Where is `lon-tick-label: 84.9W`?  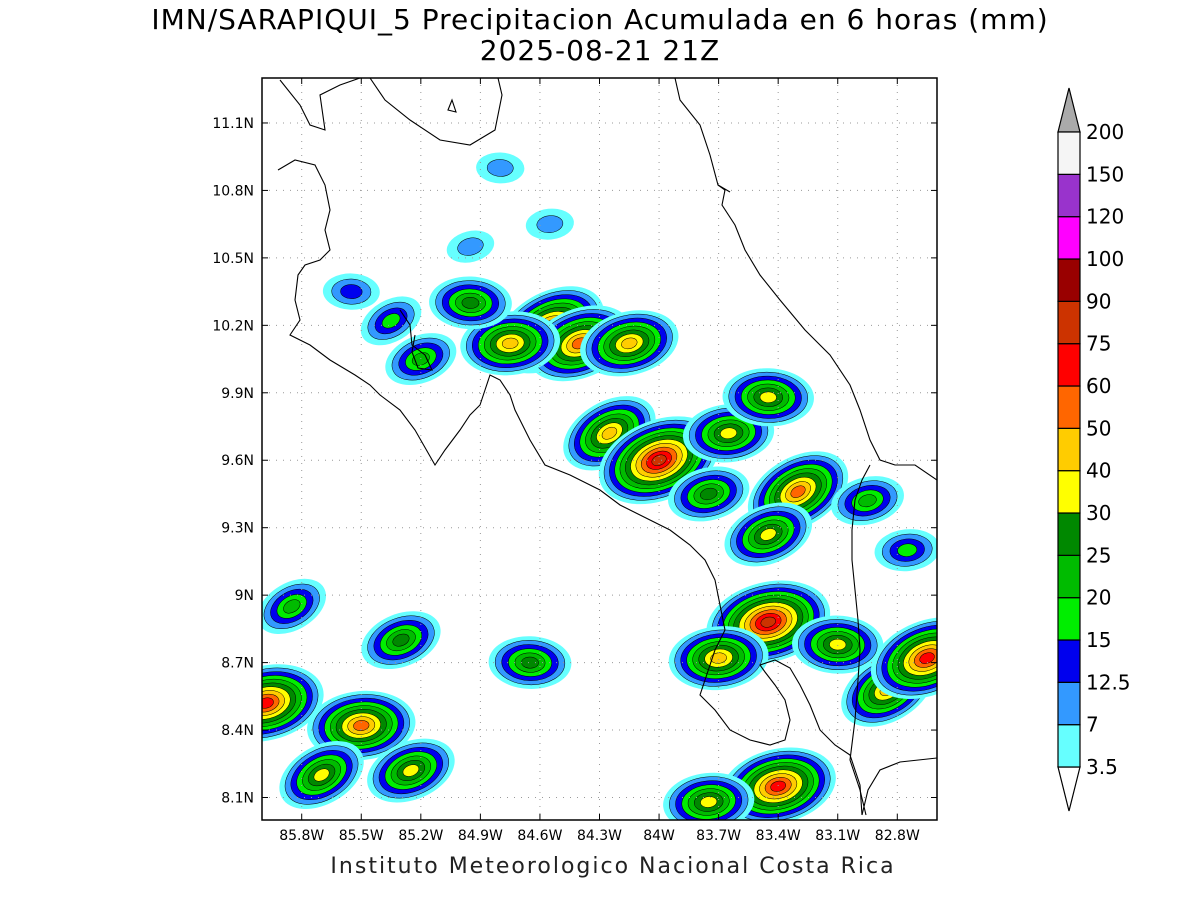 lon-tick-label: 84.9W is located at coordinates (480, 836).